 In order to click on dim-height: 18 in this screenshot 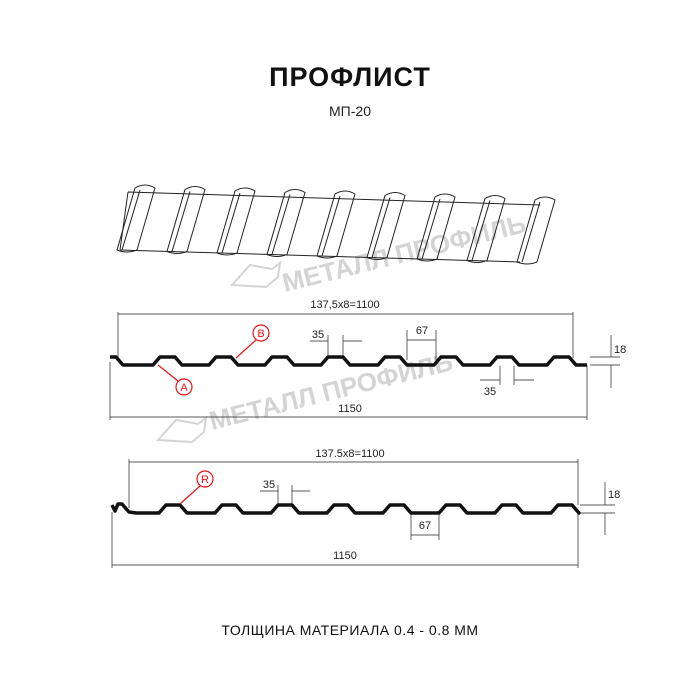, I will do `click(620, 350)`.